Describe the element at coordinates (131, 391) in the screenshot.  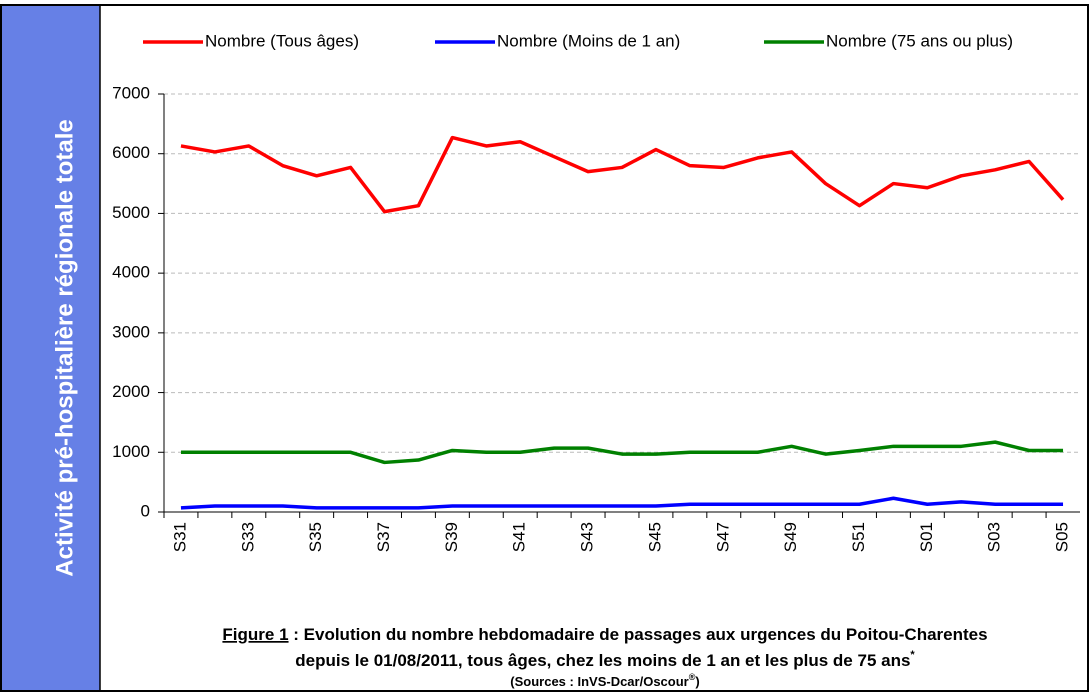
I see `y-tick-label: 2000` at that location.